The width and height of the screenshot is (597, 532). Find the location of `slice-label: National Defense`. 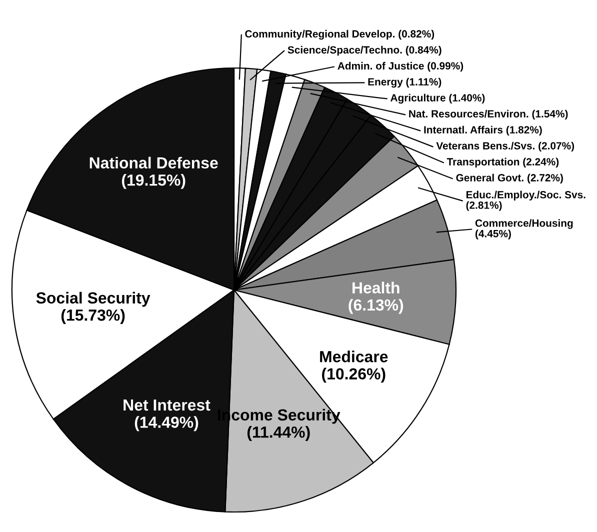

slice-label: National Defense is located at coordinates (154, 162).